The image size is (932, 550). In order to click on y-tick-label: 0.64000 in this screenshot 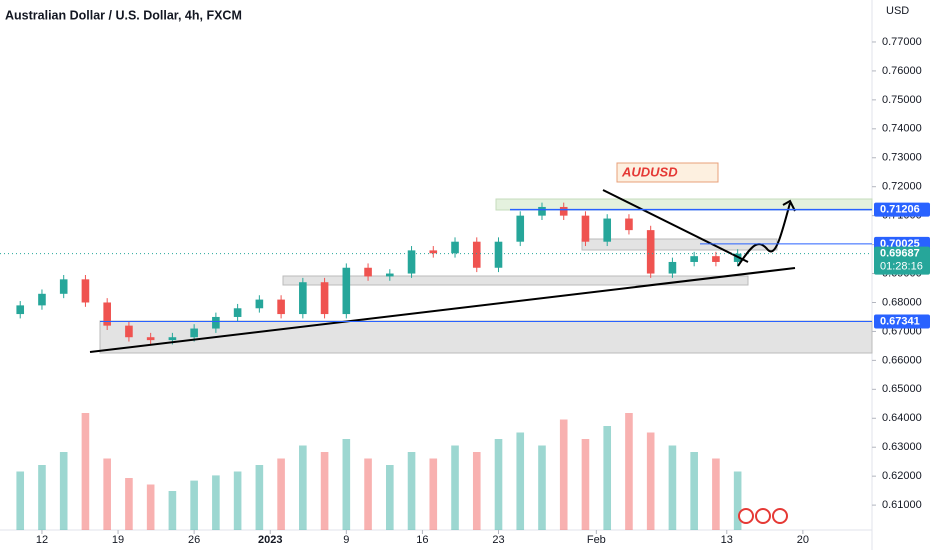, I will do `click(902, 418)`.